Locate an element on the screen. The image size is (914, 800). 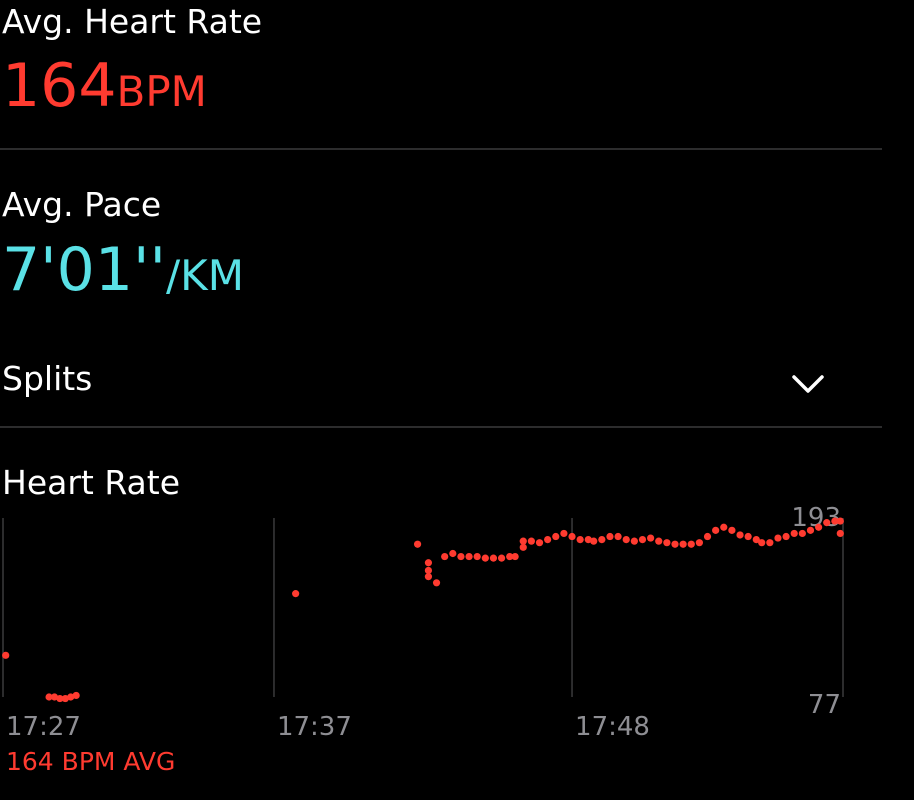
x-tick-label: 17:48 is located at coordinates (612, 727).